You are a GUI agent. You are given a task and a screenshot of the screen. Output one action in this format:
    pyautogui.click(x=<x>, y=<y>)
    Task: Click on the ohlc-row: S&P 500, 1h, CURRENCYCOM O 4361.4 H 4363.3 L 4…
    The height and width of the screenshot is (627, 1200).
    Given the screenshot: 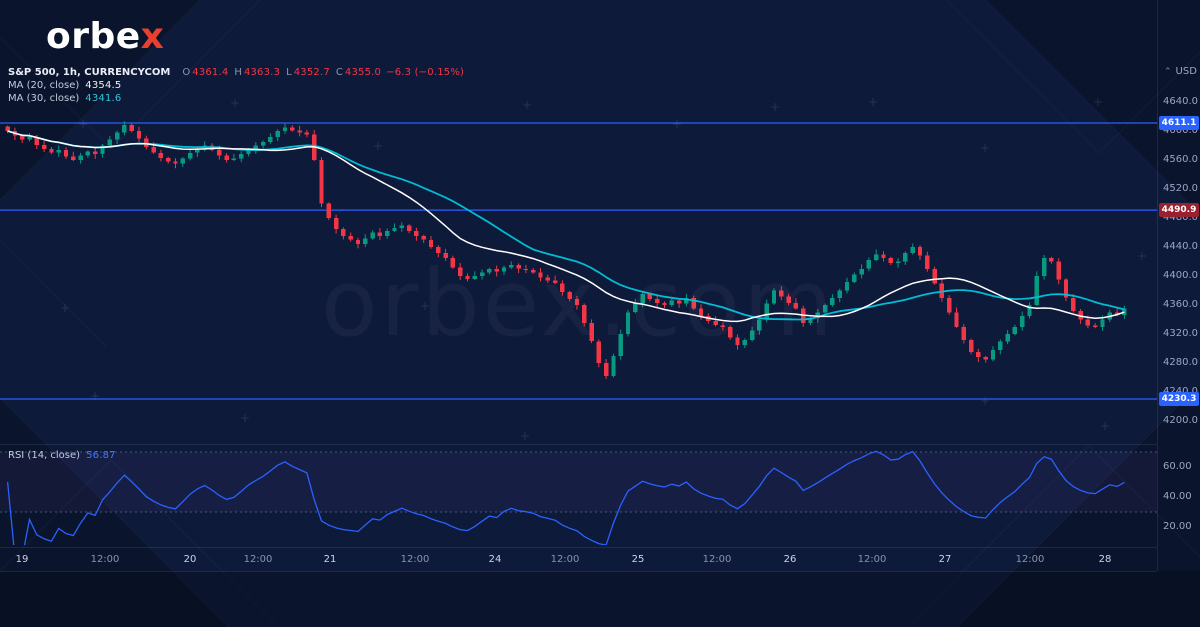 What is the action you would take?
    pyautogui.click(x=236, y=72)
    